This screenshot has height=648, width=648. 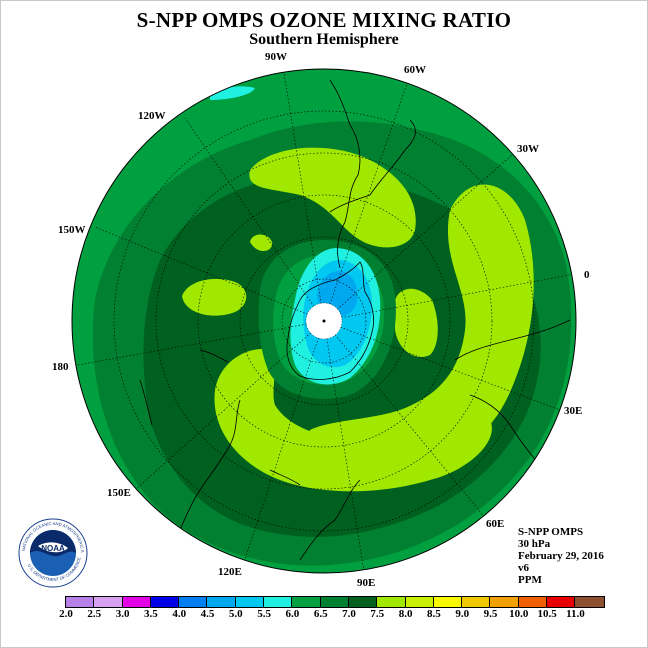 I want to click on colorbar-tick-label: 9.5, so click(x=490, y=614).